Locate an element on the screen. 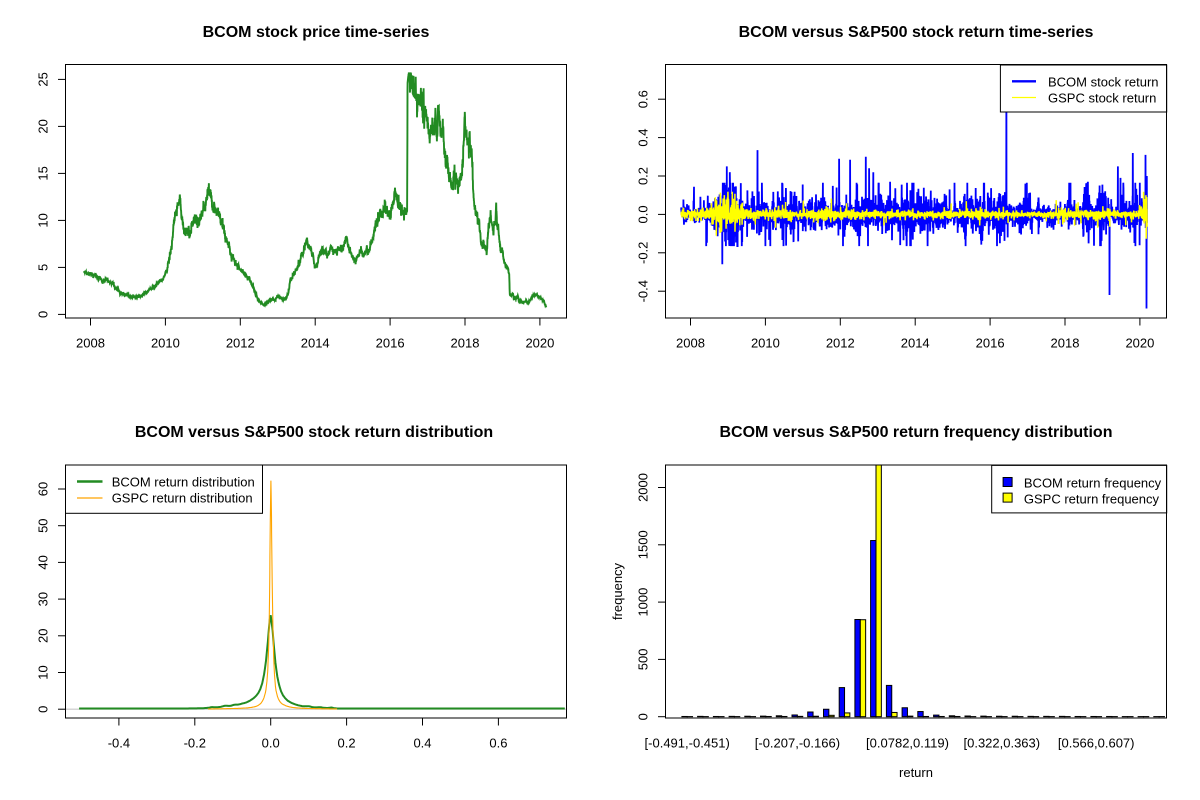 Image resolution: width=1200 pixels, height=800 pixels. svg-text: BCOM return frequency is located at coordinates (1093, 483).